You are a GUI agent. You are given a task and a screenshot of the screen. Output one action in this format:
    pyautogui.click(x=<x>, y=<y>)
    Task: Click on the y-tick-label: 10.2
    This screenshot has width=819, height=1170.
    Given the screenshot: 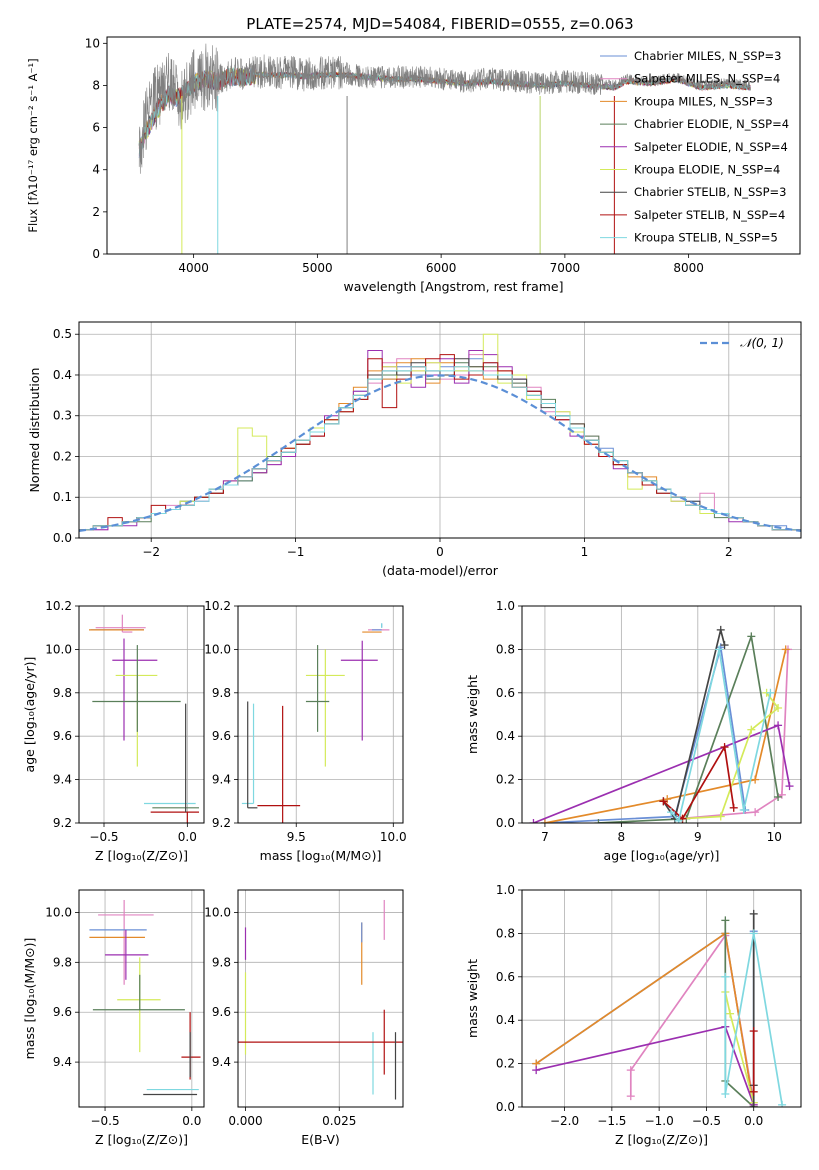 What is the action you would take?
    pyautogui.click(x=217, y=606)
    